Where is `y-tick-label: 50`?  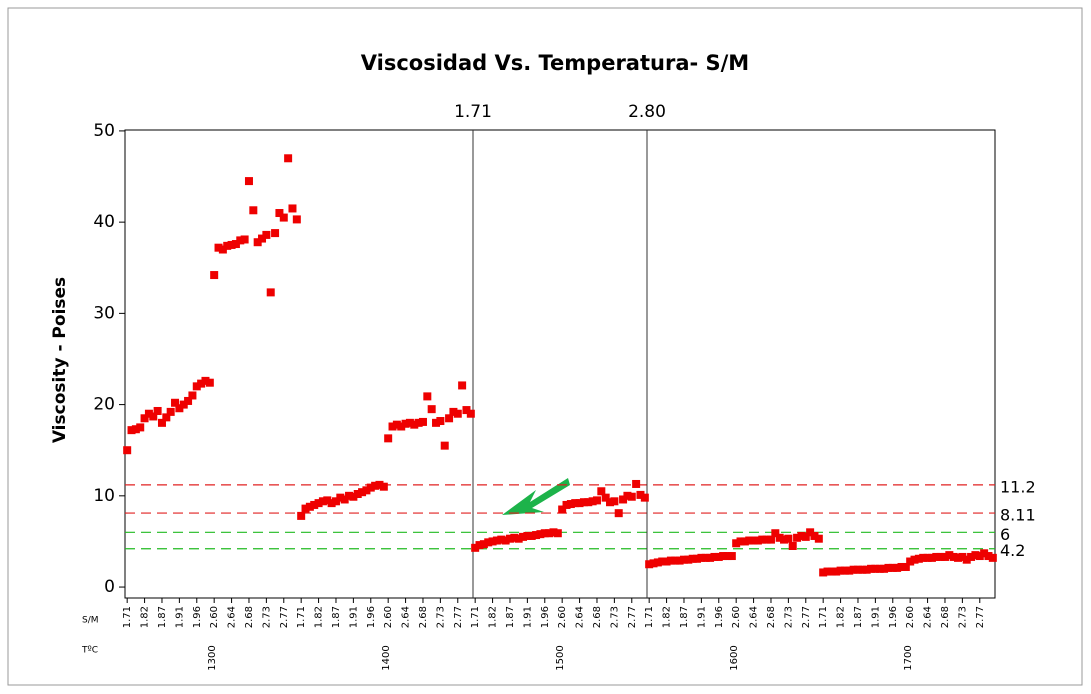 y-tick-label: 50 is located at coordinates (104, 131).